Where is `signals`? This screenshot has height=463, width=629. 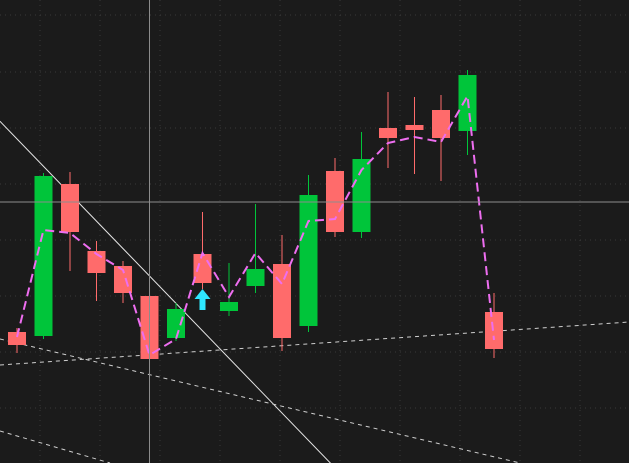
signals is located at coordinates (202, 299).